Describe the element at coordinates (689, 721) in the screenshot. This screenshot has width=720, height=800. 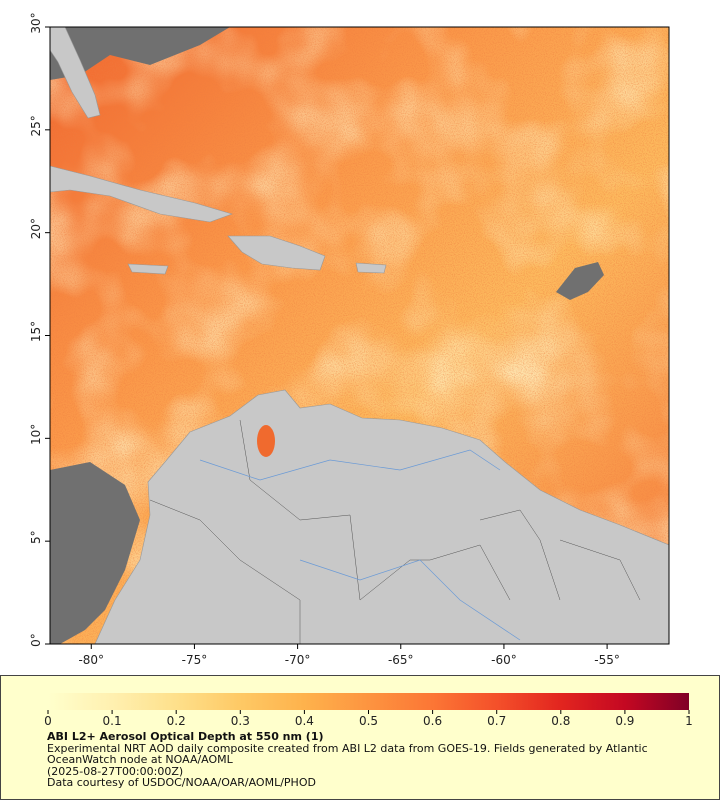
I see `colorbar-tick-label: 1` at that location.